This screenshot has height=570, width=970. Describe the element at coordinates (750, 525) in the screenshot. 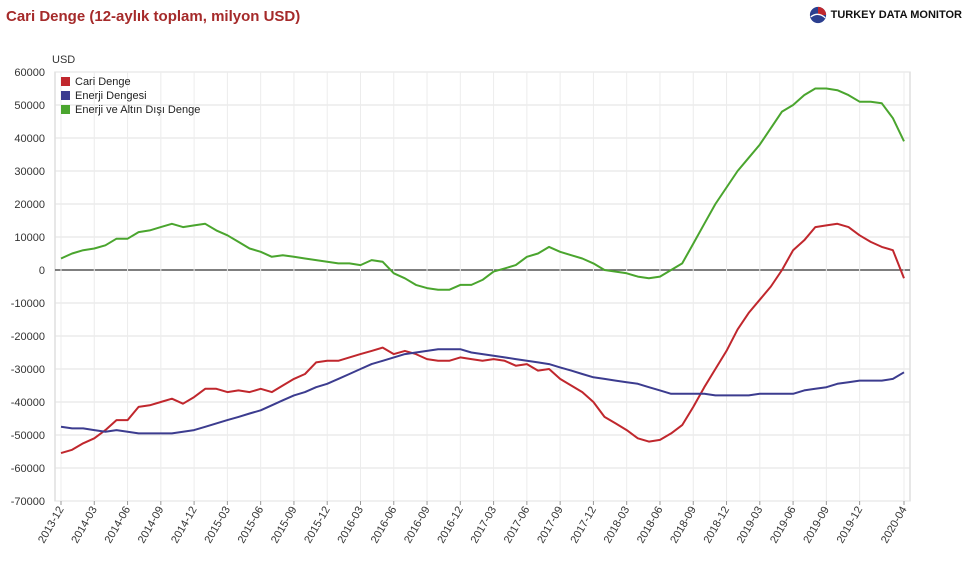

I see `x-tick-label: 2019-03` at that location.